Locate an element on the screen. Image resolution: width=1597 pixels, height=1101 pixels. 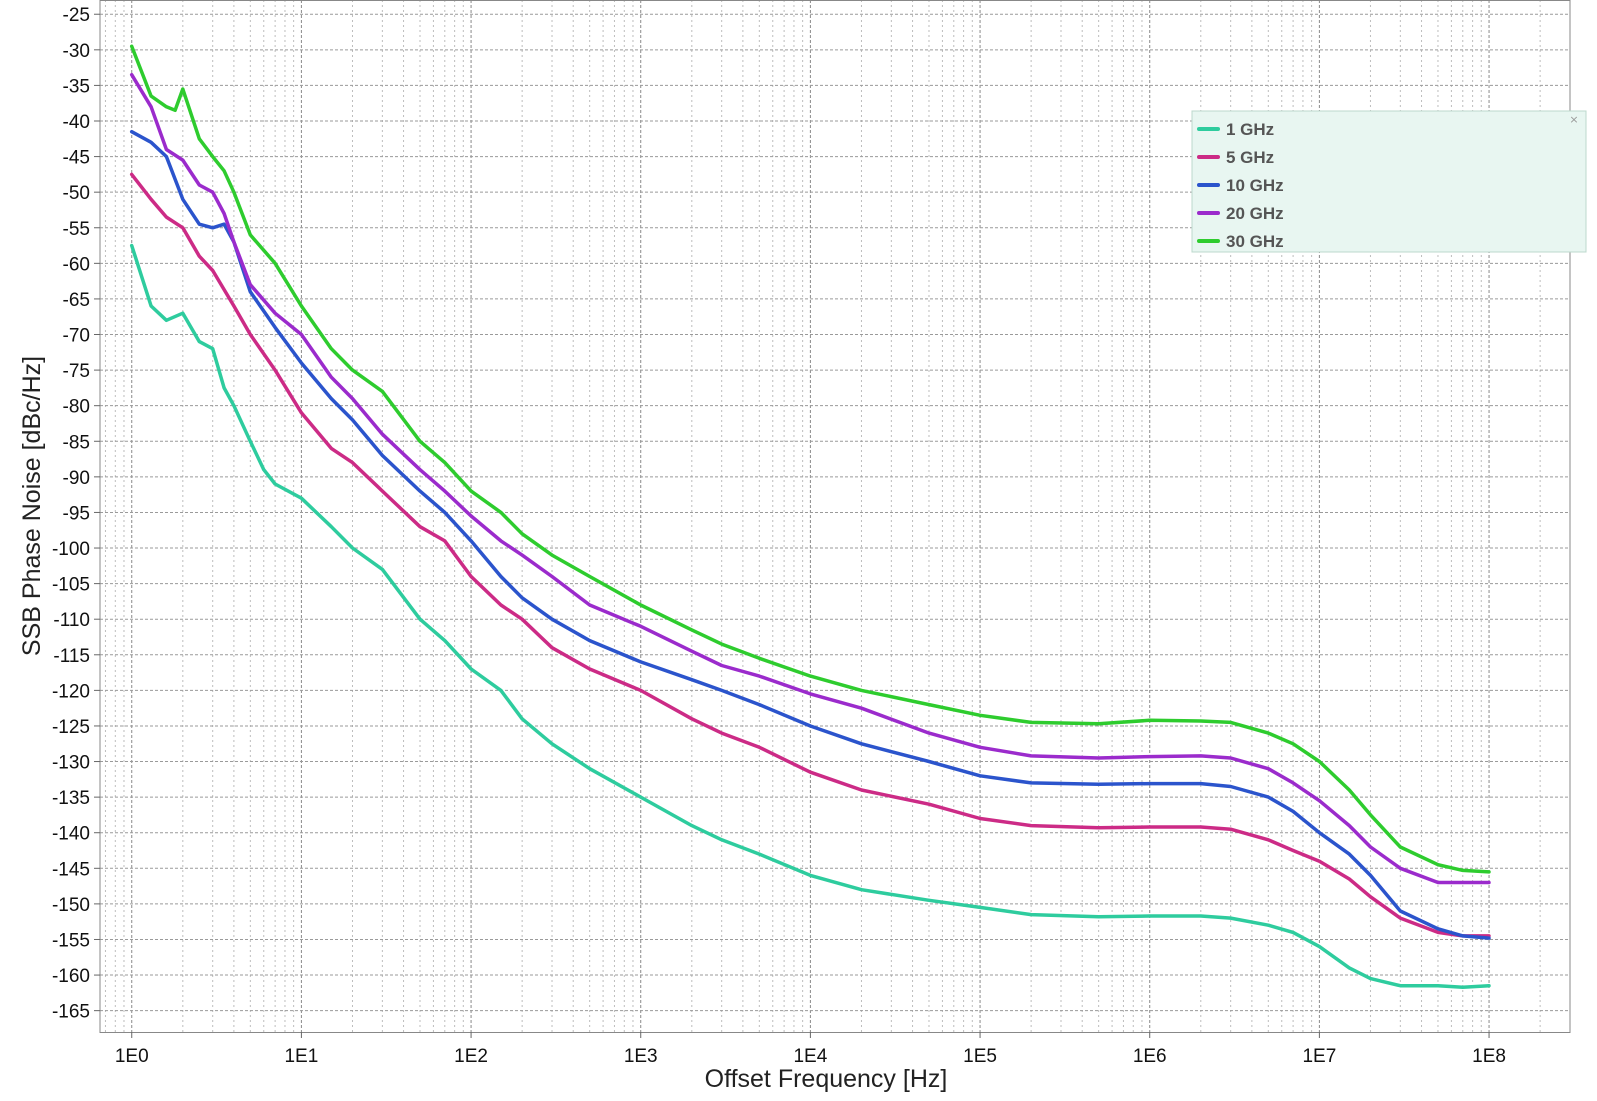
legend-label: 5 GHz is located at coordinates (1250, 157).